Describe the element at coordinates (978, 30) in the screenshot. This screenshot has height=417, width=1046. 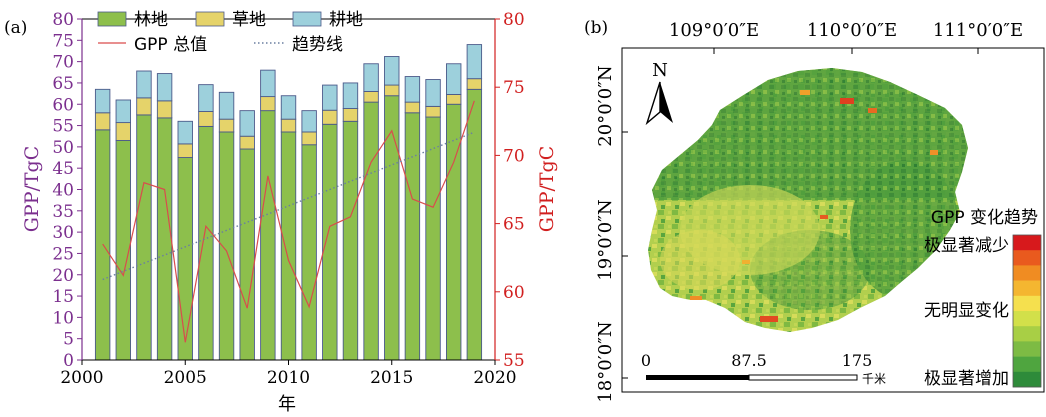
I see `lon-label-111: 111°0′0″E` at that location.